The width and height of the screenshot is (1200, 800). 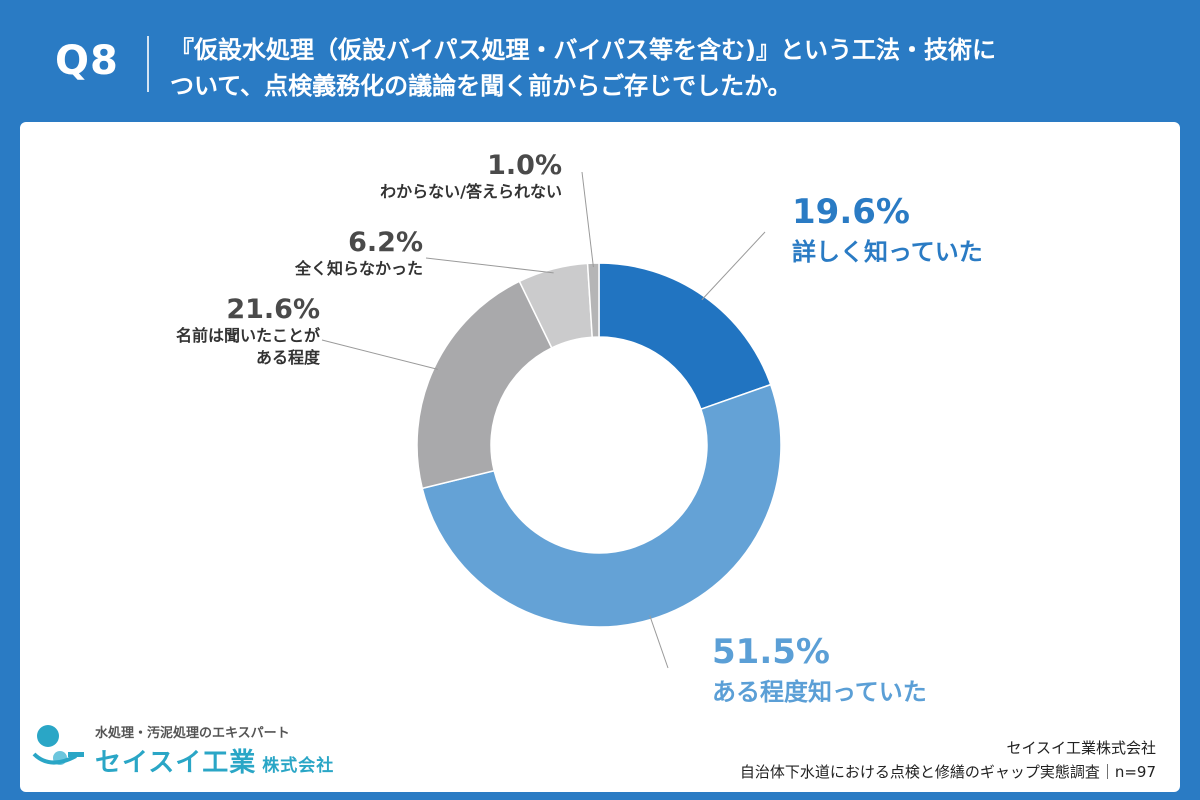 I want to click on category-label-detailed: 詳しく知っていた, so click(x=887, y=252).